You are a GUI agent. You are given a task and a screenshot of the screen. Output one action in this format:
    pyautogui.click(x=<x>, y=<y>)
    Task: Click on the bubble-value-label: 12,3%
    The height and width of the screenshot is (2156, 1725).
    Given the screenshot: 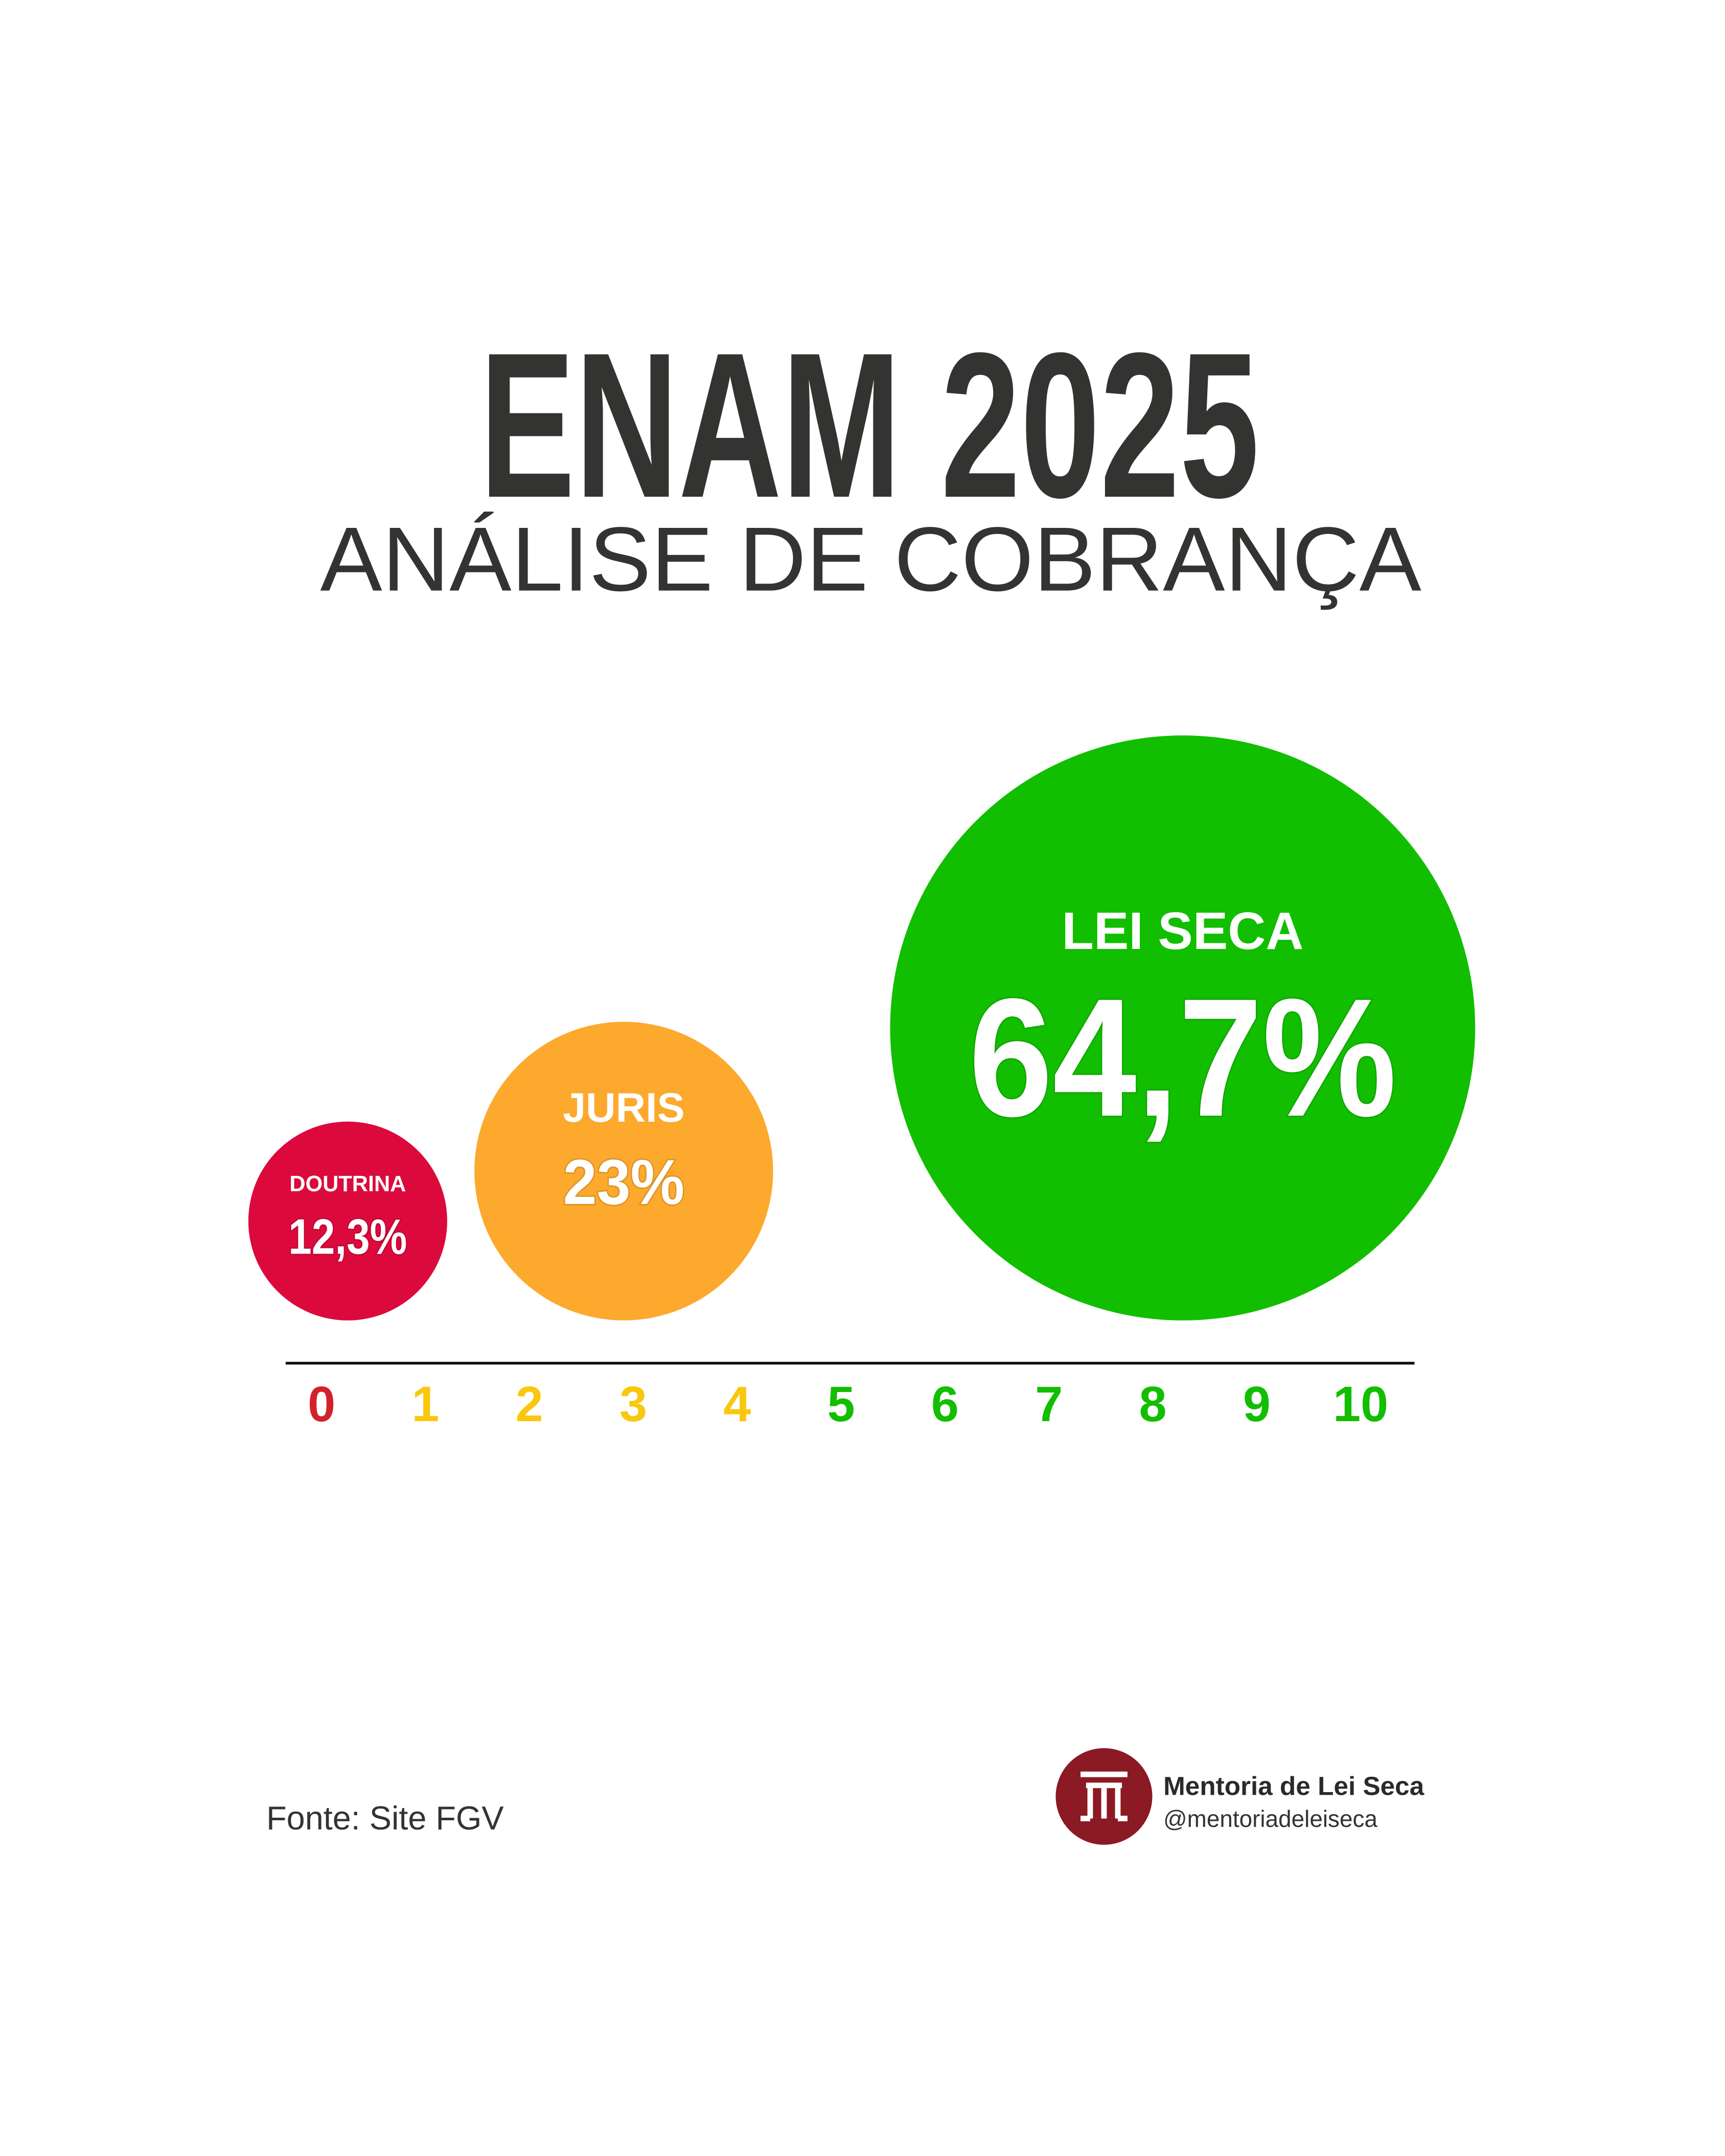 What is the action you would take?
    pyautogui.click(x=347, y=1237)
    